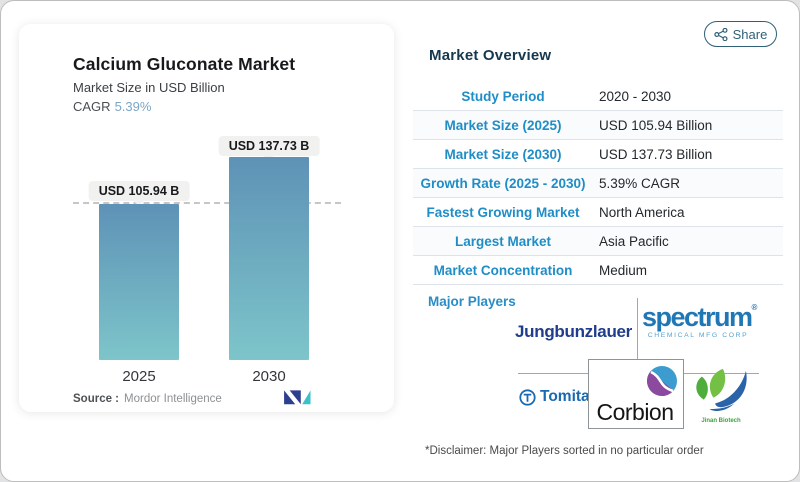 The image size is (800, 482). I want to click on major-players-heading: Major Players, so click(472, 301).